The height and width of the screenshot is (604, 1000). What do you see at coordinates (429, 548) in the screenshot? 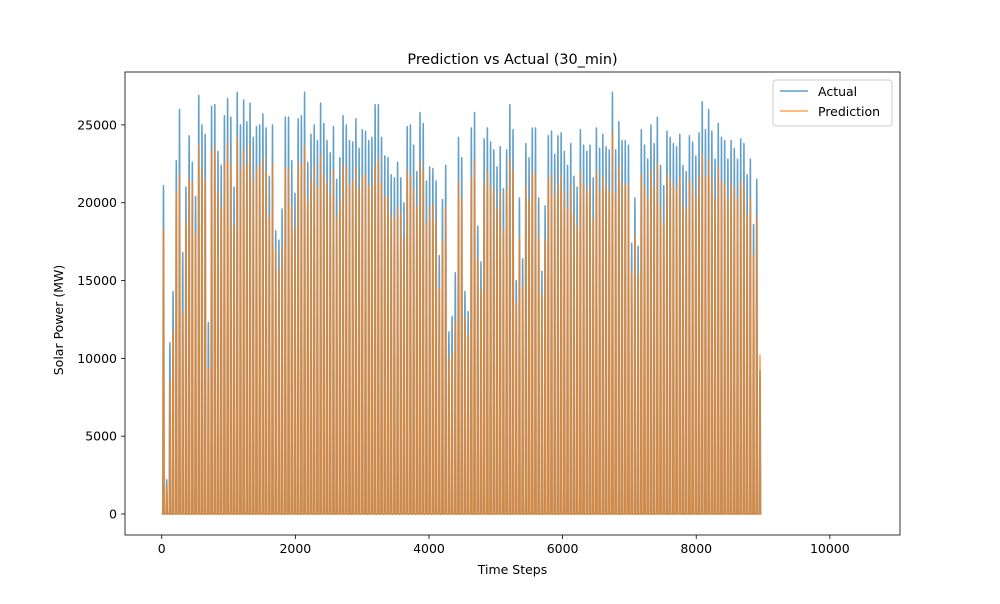
I see `x-tick-label: 4000` at bounding box center [429, 548].